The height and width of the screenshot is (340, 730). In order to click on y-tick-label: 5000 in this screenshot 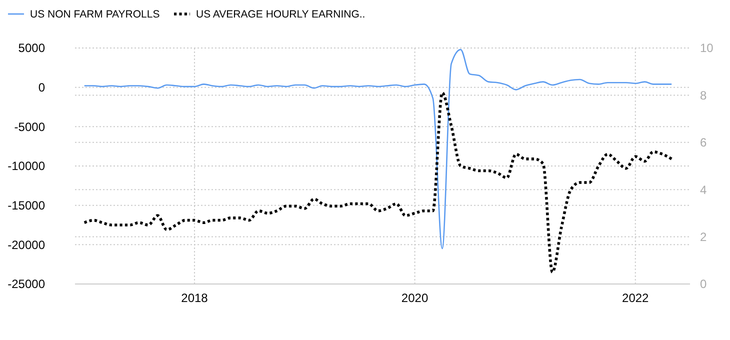, I will do `click(32, 48)`.